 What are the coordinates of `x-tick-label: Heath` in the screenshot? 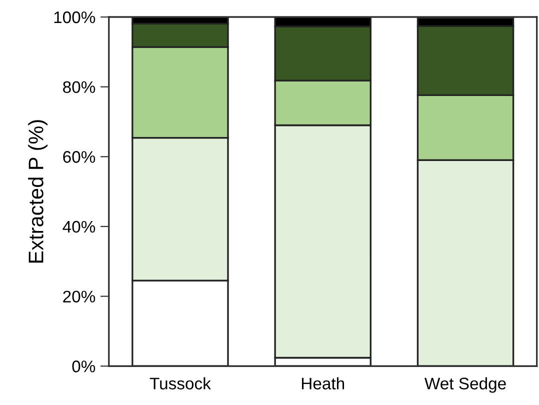 It's located at (323, 383).